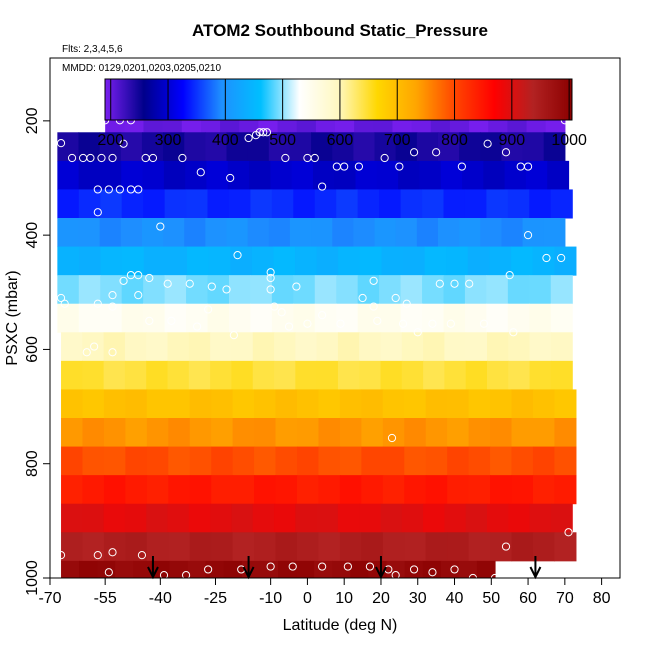  What do you see at coordinates (141, 68) in the screenshot?
I see `dates-note: MMDD: 0129,0201,0203,0205,0210` at bounding box center [141, 68].